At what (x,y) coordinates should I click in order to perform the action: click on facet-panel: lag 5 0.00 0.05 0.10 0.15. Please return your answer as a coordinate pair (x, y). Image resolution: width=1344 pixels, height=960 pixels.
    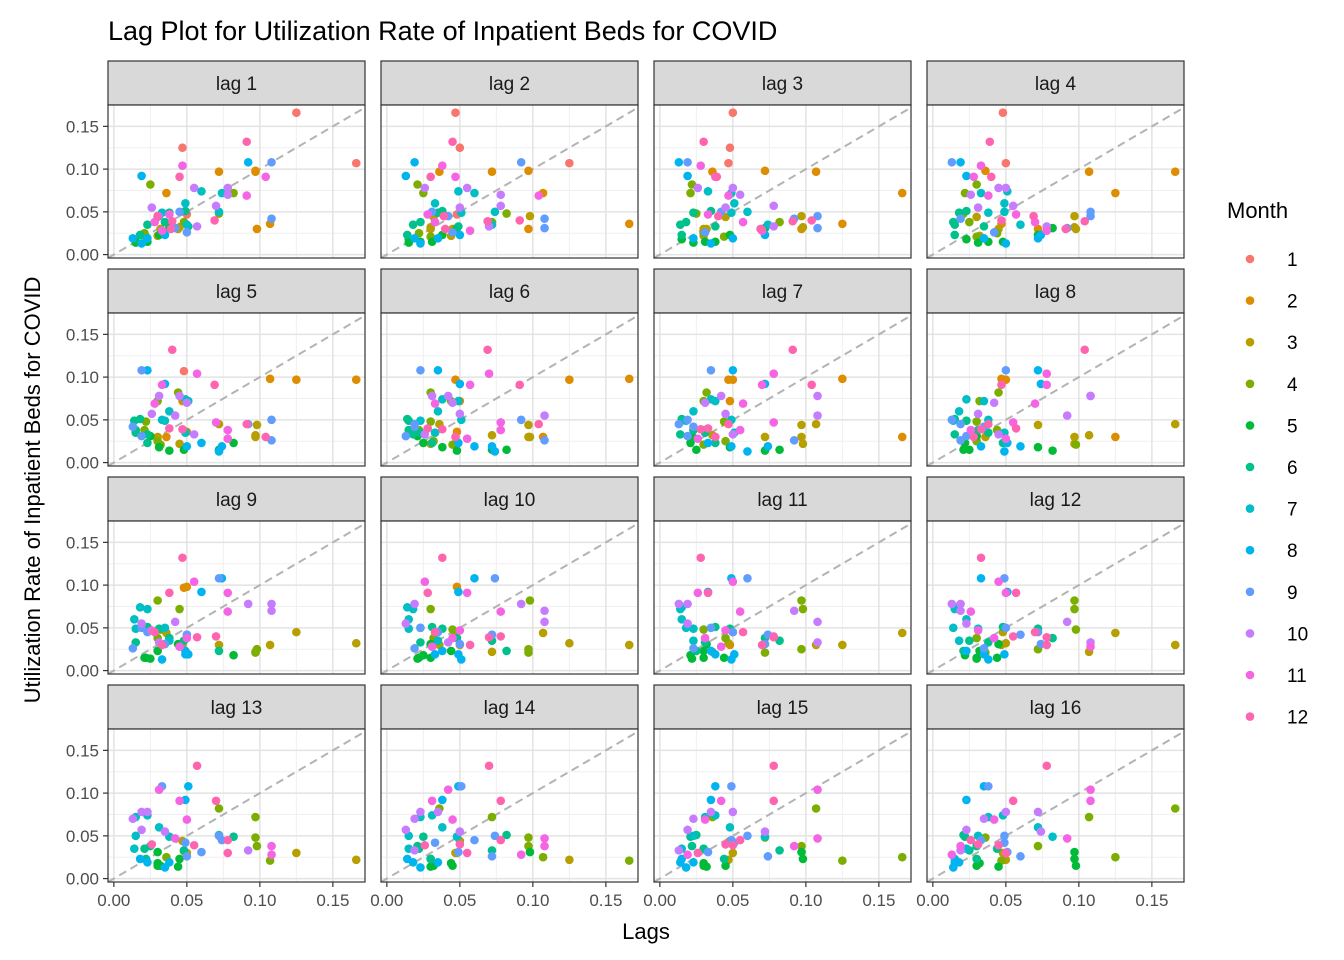
    Looking at the image, I should click on (216, 370).